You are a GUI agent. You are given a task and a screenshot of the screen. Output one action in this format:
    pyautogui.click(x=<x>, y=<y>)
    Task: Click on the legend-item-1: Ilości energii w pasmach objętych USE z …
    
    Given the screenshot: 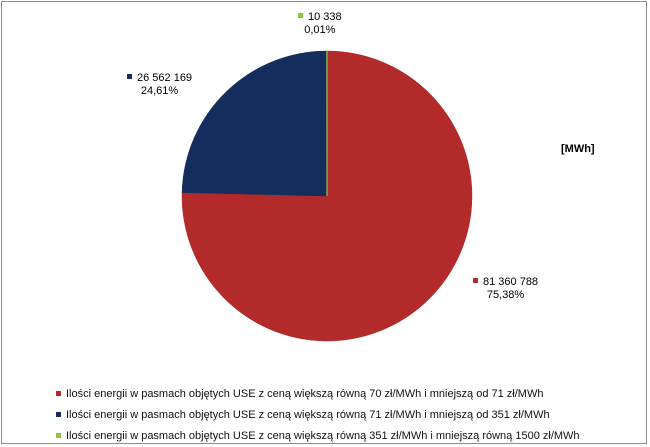 What is the action you would take?
    pyautogui.click(x=318, y=393)
    